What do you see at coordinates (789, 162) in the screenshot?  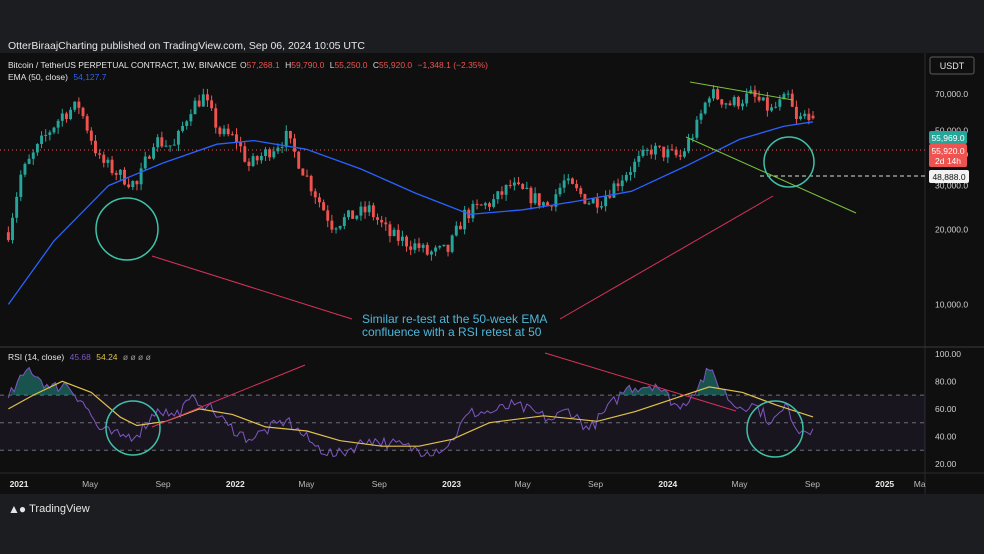 I see `highlight-circle-2024` at bounding box center [789, 162].